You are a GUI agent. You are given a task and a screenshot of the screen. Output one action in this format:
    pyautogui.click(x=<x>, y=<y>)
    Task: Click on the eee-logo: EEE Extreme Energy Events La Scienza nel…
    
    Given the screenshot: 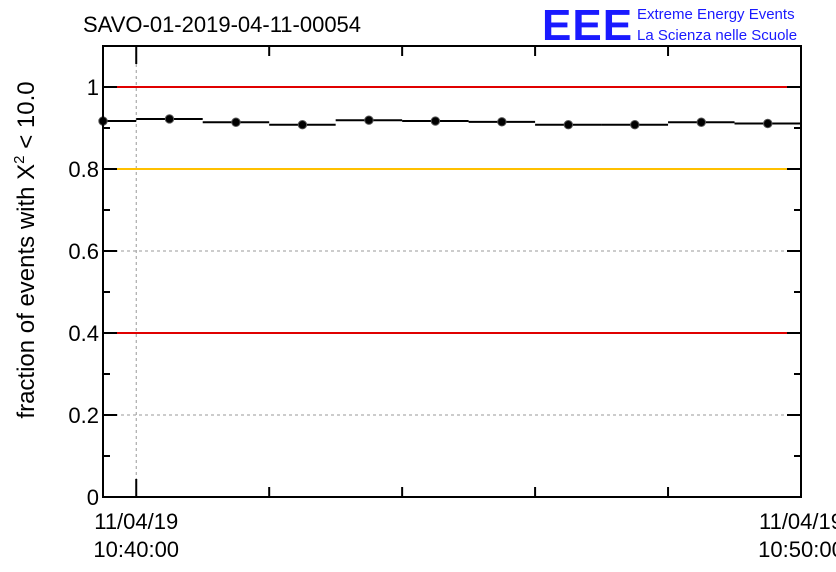 What is the action you would take?
    pyautogui.click(x=669, y=25)
    